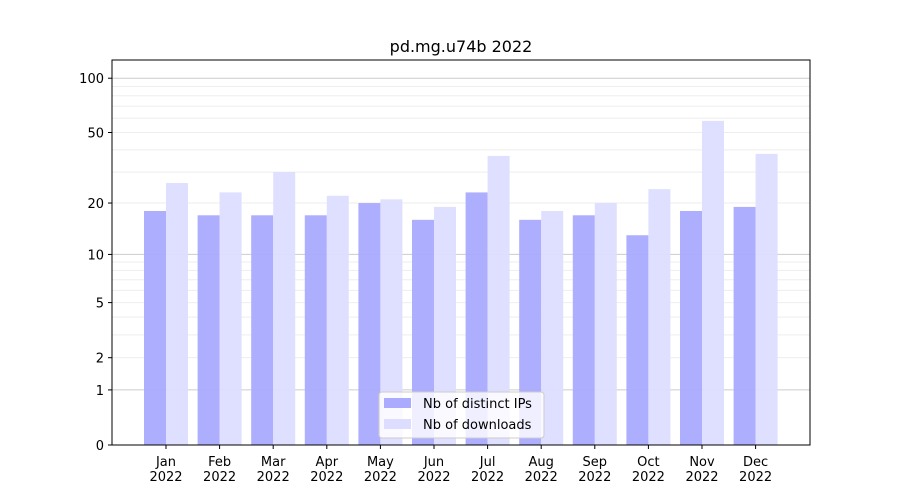  Describe the element at coordinates (95, 255) in the screenshot. I see `y-tick-label: 10` at that location.